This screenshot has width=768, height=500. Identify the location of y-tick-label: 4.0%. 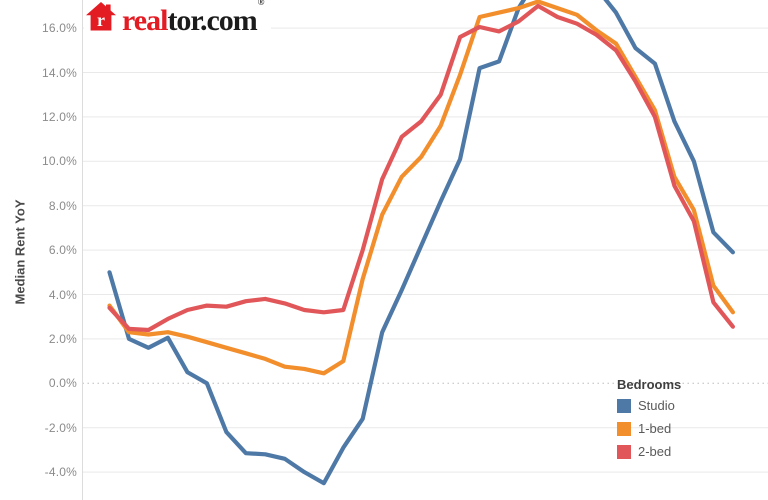
(62, 295).